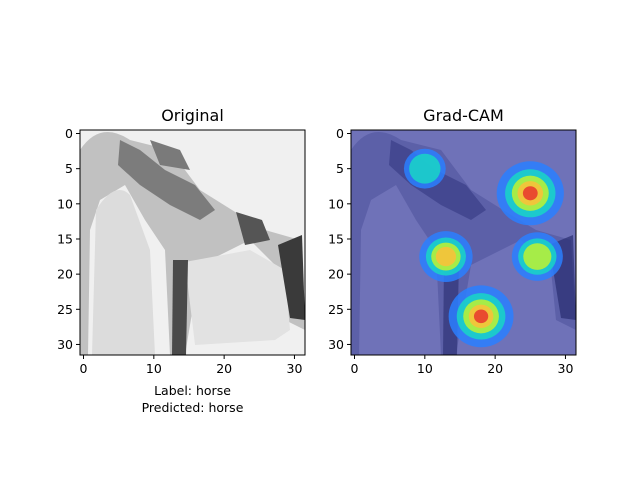 The height and width of the screenshot is (480, 640). What do you see at coordinates (224, 368) in the screenshot?
I see `original-xtick-label: 20` at bounding box center [224, 368].